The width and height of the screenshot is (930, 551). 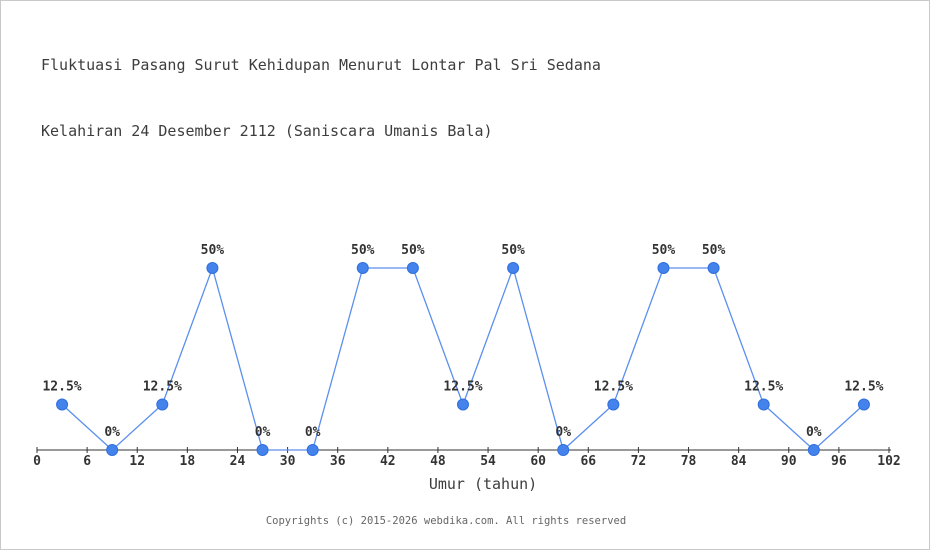 I want to click on x-tick-label: 48, so click(x=438, y=461).